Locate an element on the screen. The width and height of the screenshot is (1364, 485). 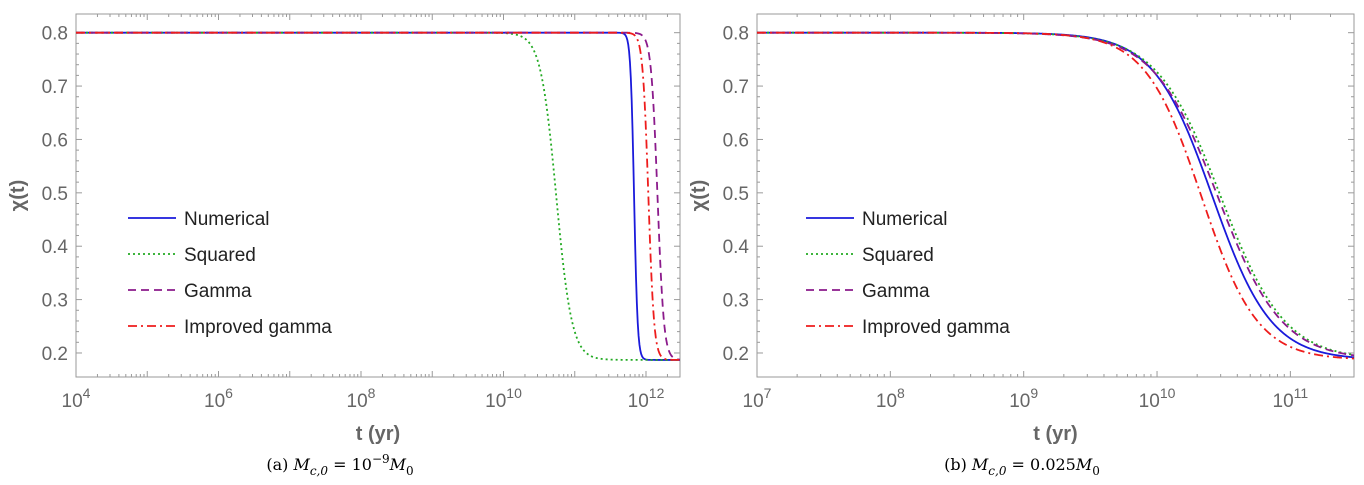
x-tick-label: 10⁹ is located at coordinates (1023, 398).